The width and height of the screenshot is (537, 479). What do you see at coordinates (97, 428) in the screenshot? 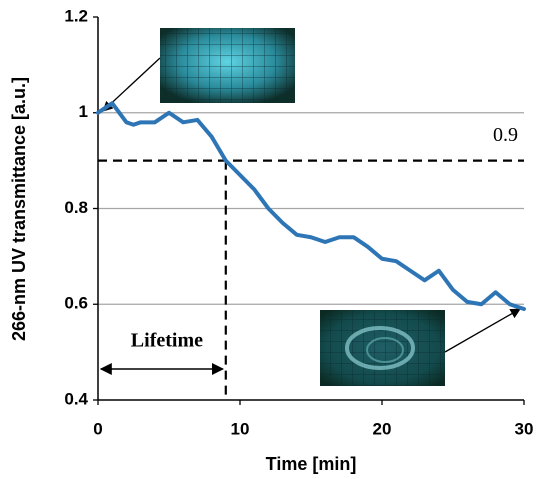
I see `x-tick-label: 0` at bounding box center [97, 428].